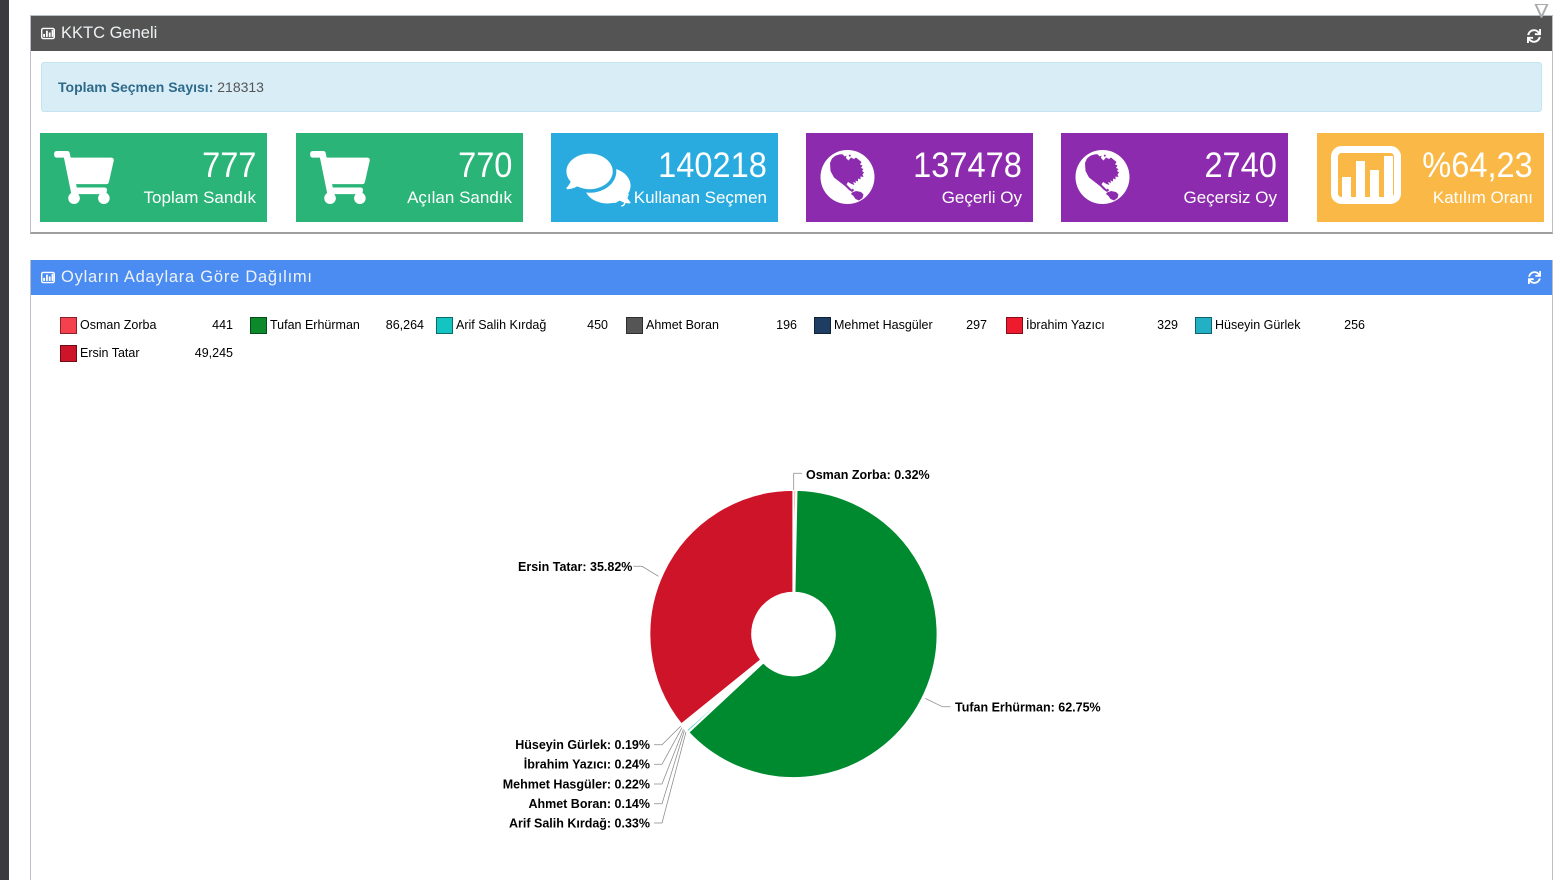 Image resolution: width=1554 pixels, height=880 pixels. I want to click on svg-text: Hüseyin Gürlek: 0.19%, so click(582, 745).